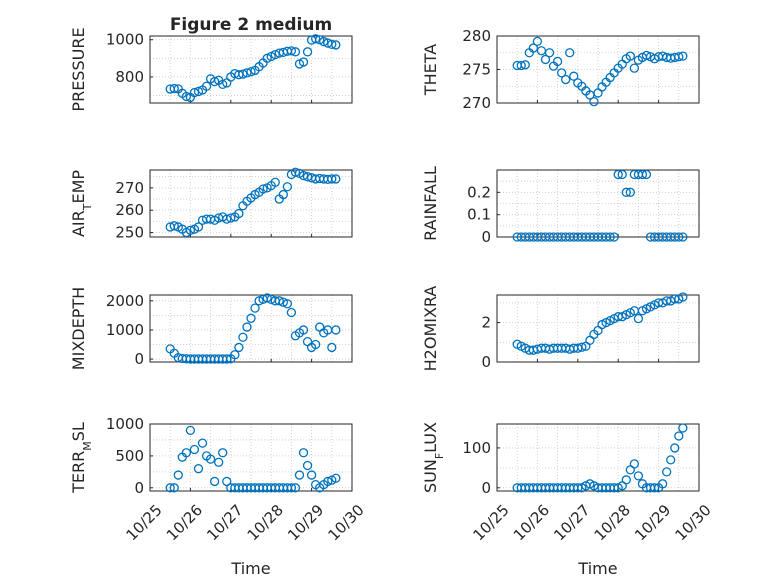 This screenshot has width=778, height=583. What do you see at coordinates (430, 70) in the screenshot?
I see `y-axis-label: THETA` at bounding box center [430, 70].